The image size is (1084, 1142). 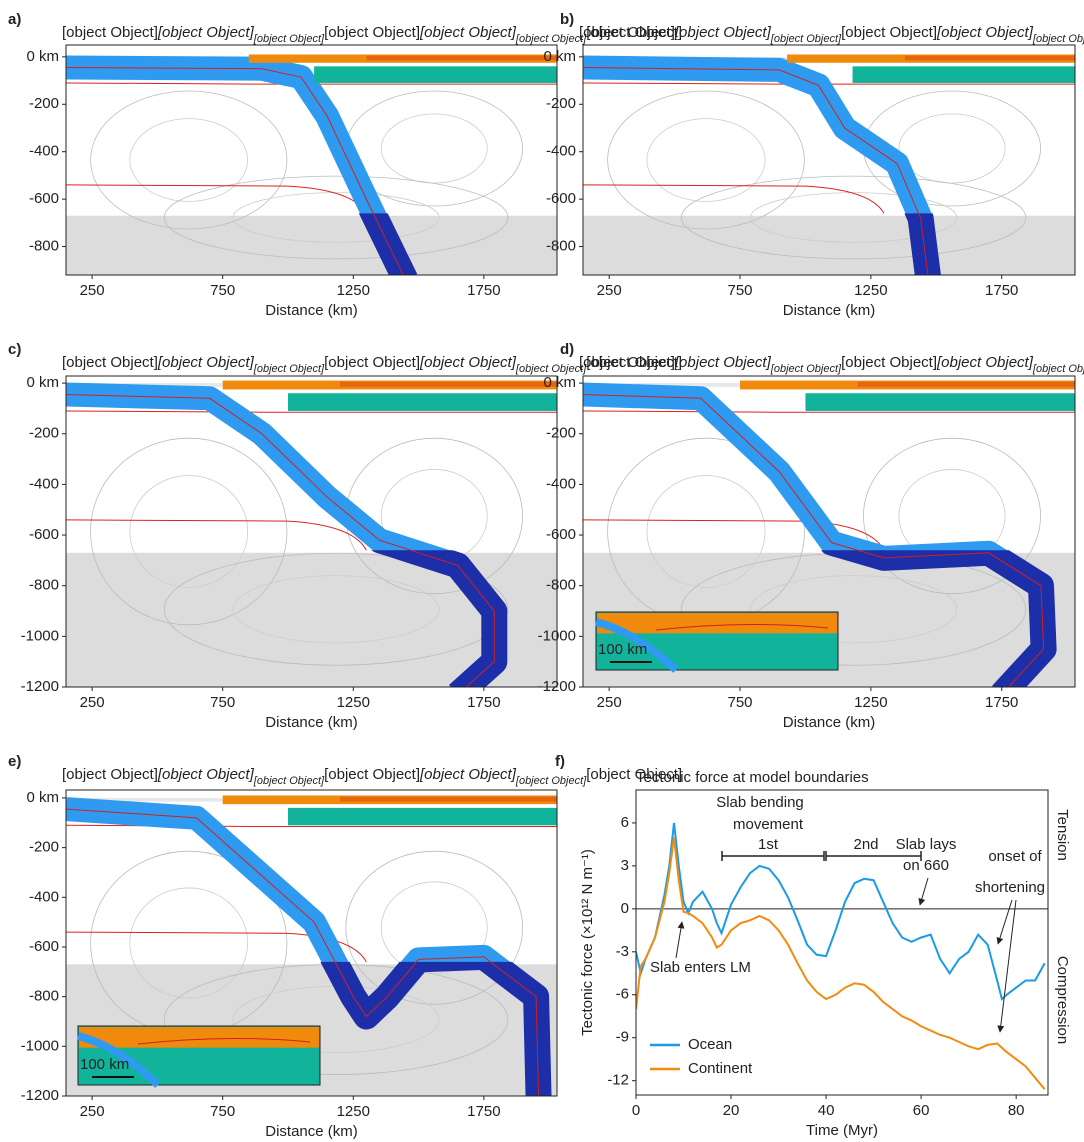 What do you see at coordinates (841, 963) in the screenshot?
I see `series-line` at bounding box center [841, 963].